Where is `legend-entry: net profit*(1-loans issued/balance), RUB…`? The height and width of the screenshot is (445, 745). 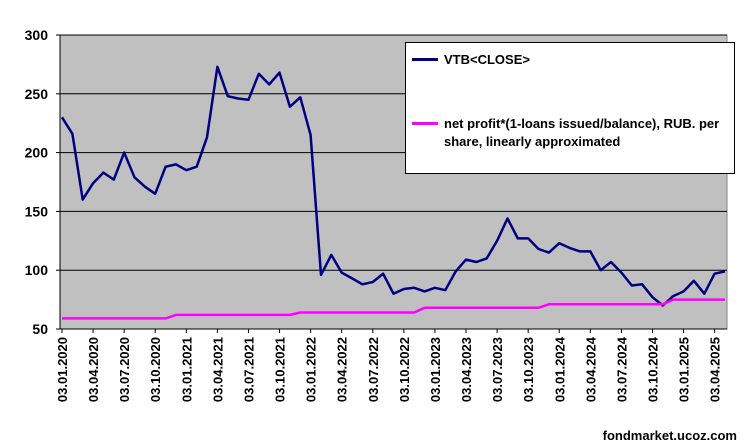
legend-entry: net profit*(1-loans issued/balance), RUB… is located at coordinates (571, 133).